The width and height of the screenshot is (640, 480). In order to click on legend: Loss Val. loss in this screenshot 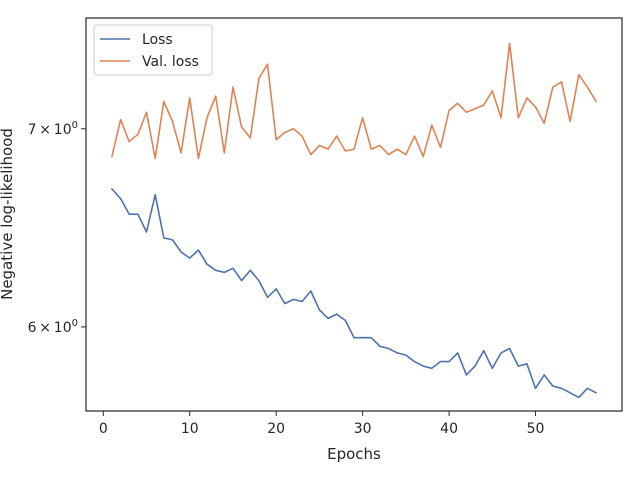, I will do `click(153, 50)`.